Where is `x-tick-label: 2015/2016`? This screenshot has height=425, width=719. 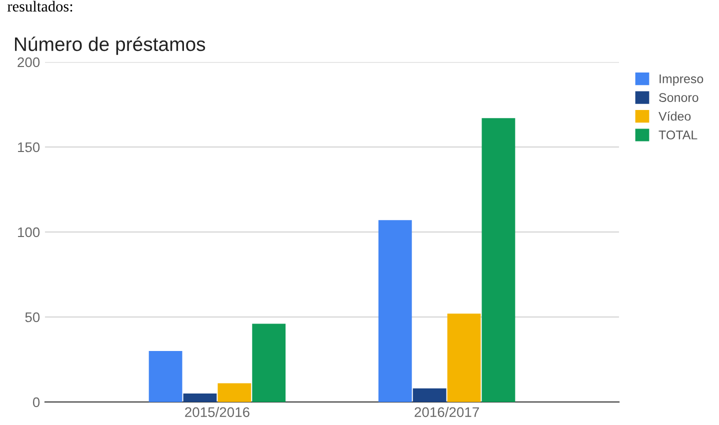 x-tick-label: 2015/2016 is located at coordinates (217, 412).